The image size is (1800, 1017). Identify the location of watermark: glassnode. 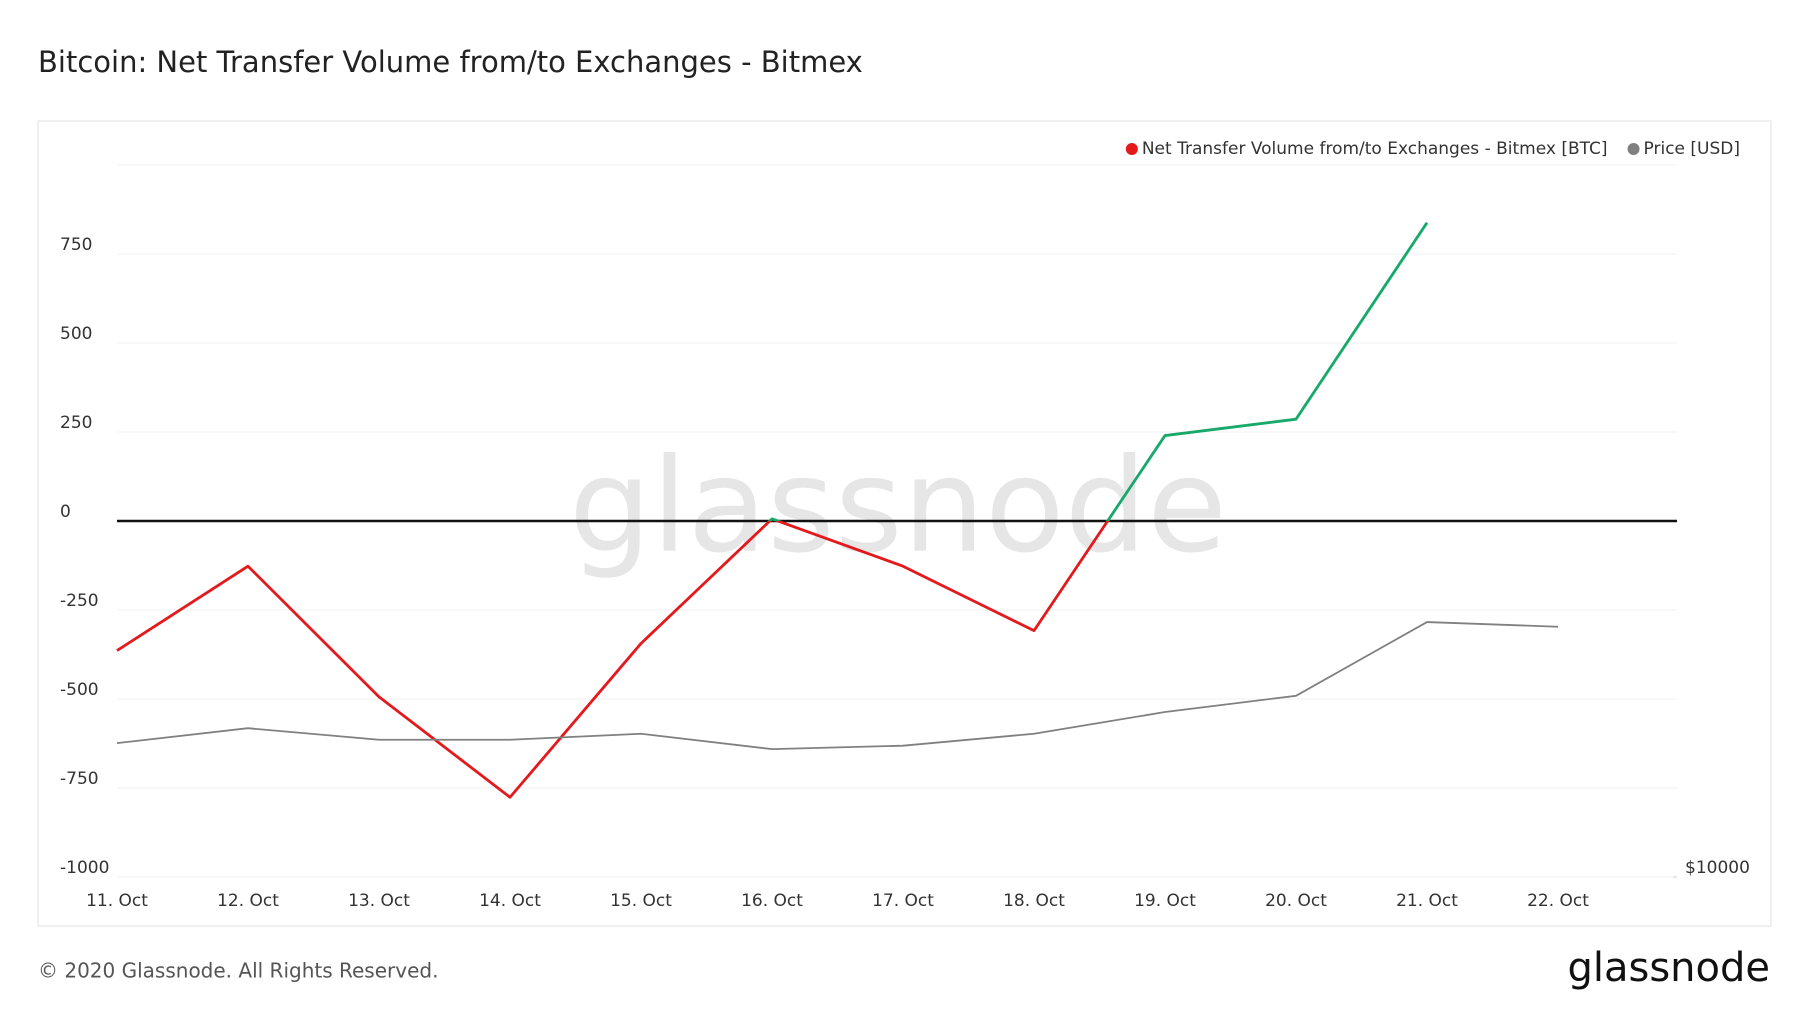
(898, 506).